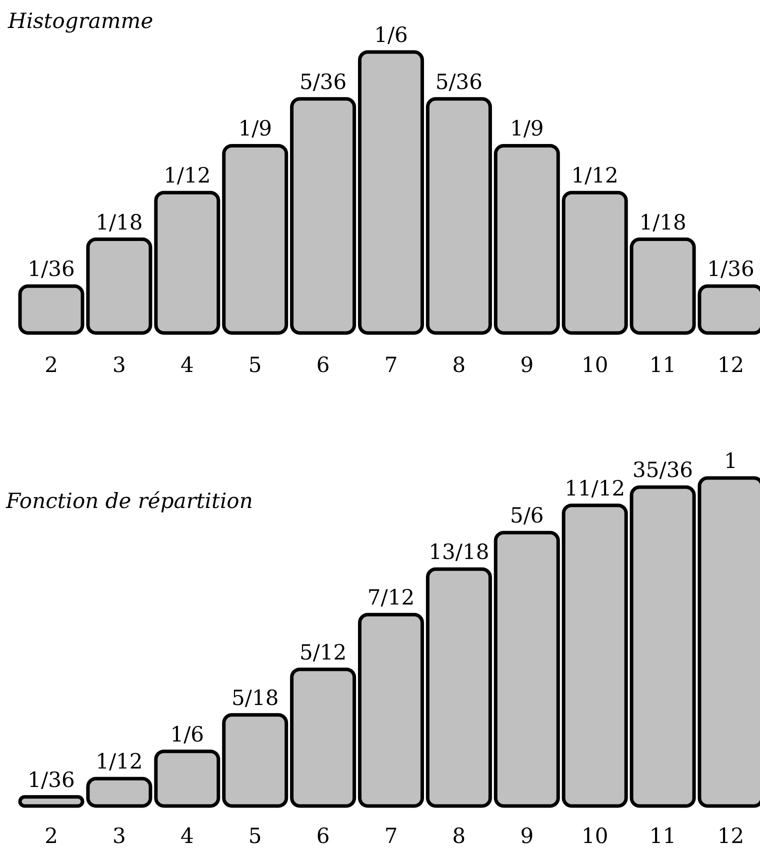 The height and width of the screenshot is (852, 760). Describe the element at coordinates (459, 552) in the screenshot. I see `data-label: 13/18` at that location.